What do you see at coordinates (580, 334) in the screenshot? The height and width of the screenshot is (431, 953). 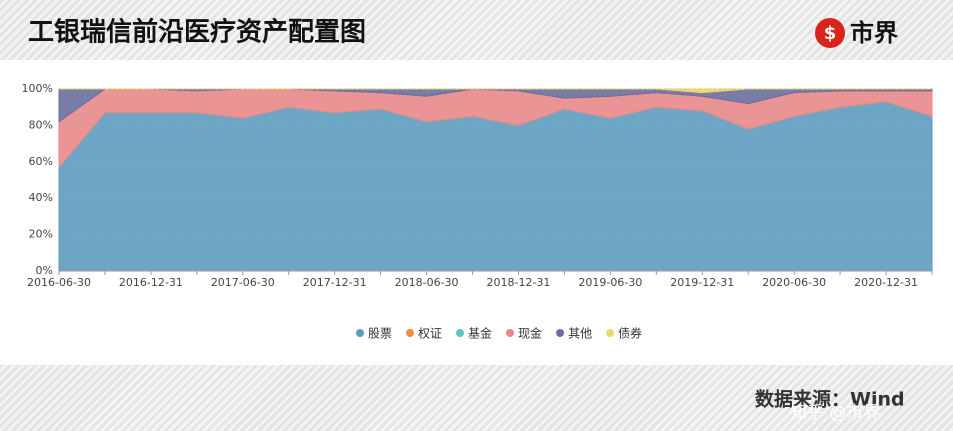 I see `legend-label: 其他` at bounding box center [580, 334].